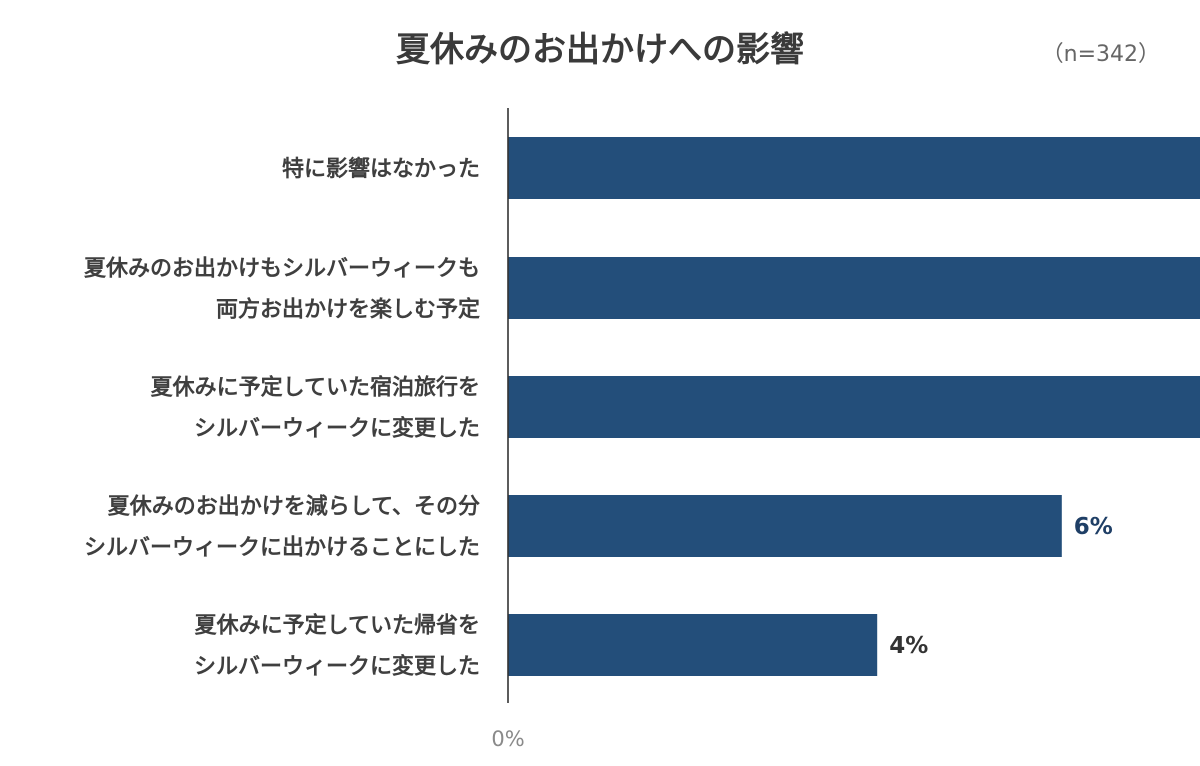 The image size is (1200, 766). Describe the element at coordinates (348, 310) in the screenshot. I see `category-label: 両方お出かけを楽しむ予定` at that location.